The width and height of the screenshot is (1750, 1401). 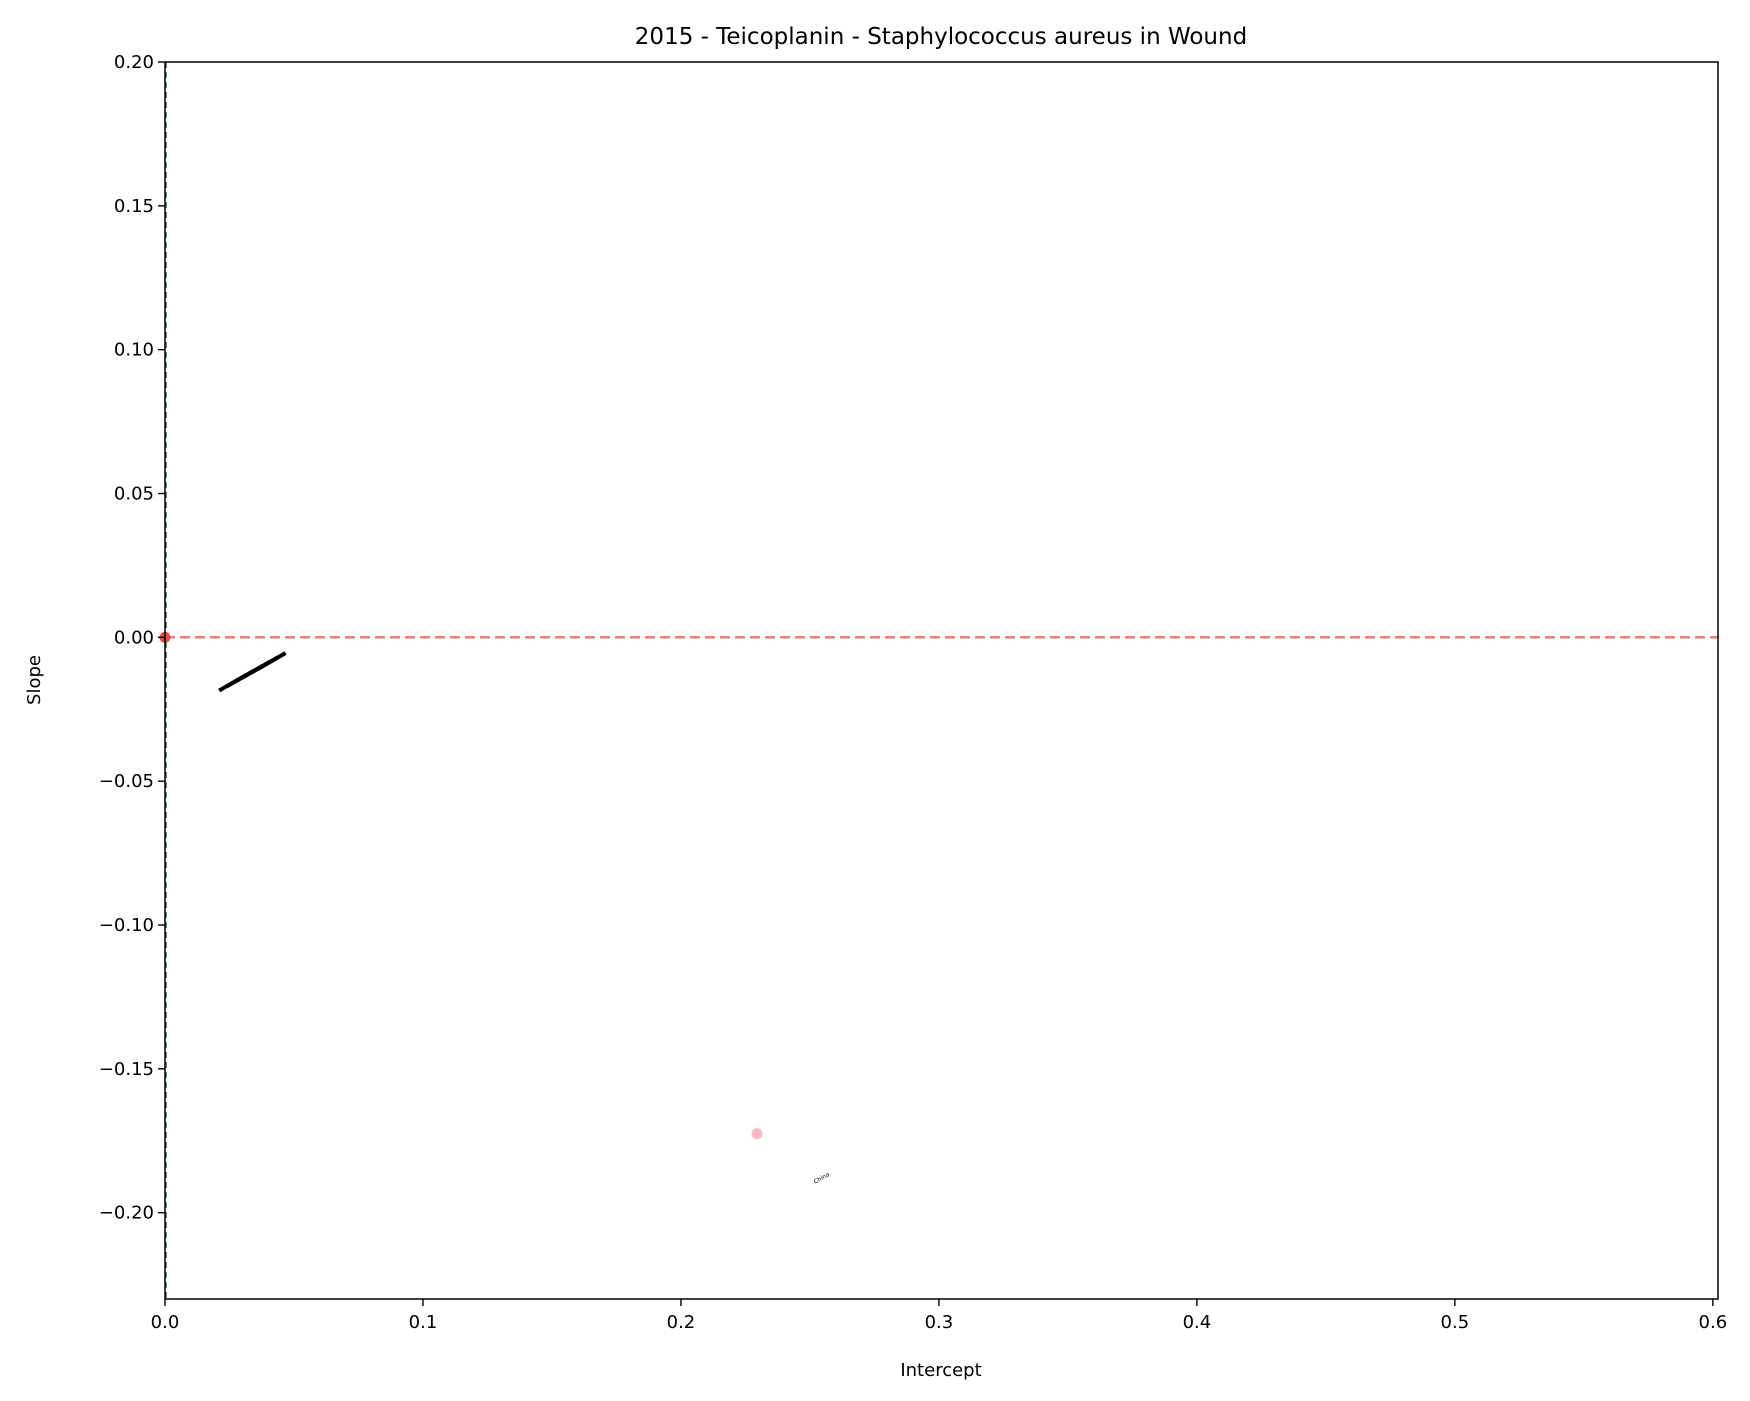 I want to click on x-axis-ticks: 0.0 0.1 0.2 0.3 0.4 0.5 0.6, so click(x=939, y=1316).